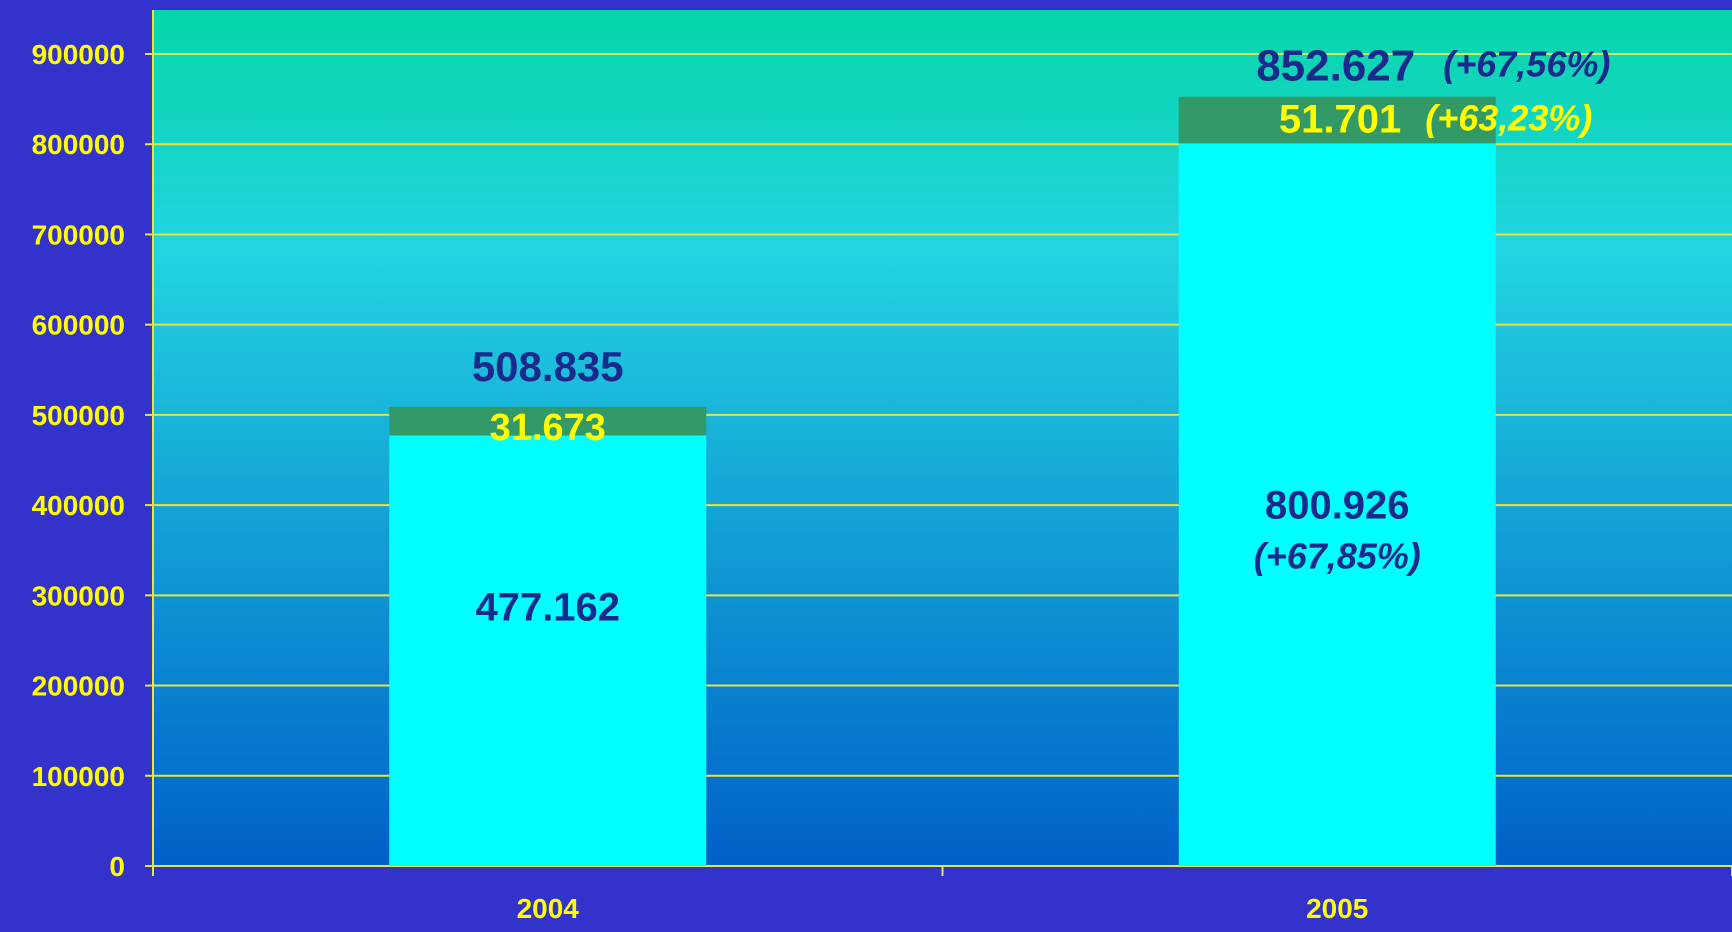  Describe the element at coordinates (78, 144) in the screenshot. I see `y-tick-label: 800000` at that location.